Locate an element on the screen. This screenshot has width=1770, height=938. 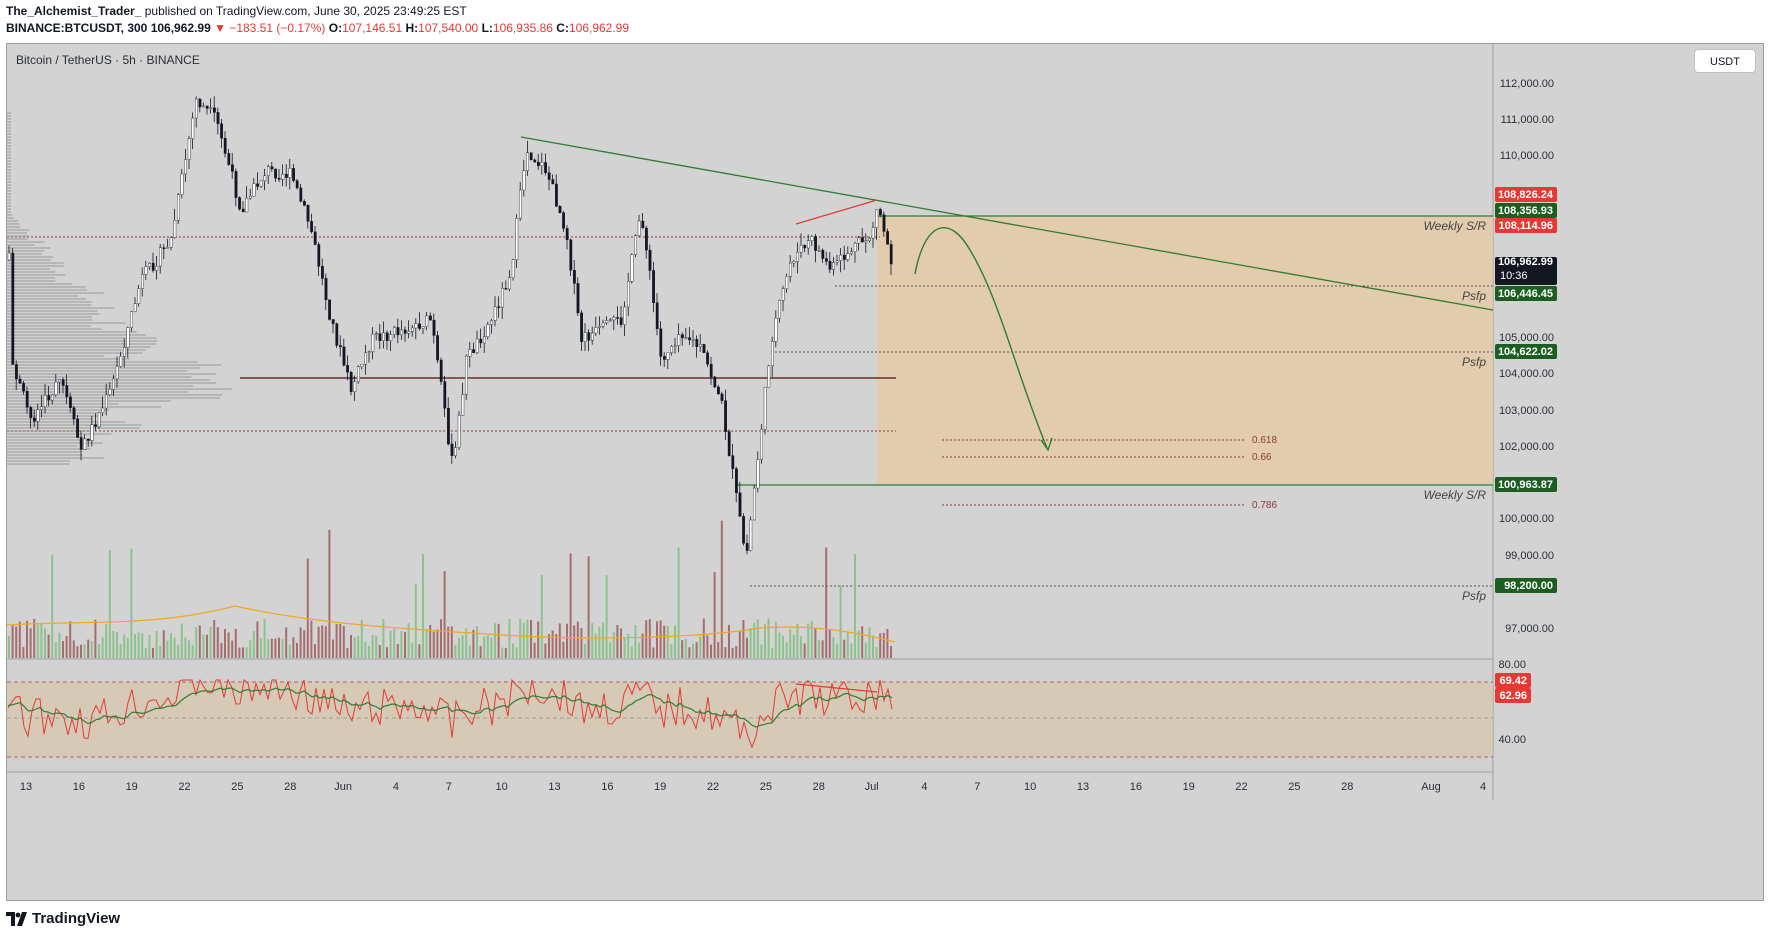
time-tick-label: Jul is located at coordinates (872, 787).